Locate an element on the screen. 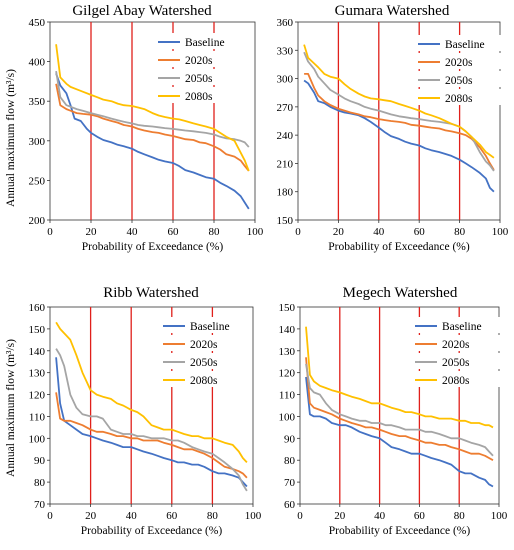 This screenshot has height=550, width=514. y-tick-label: 200 is located at coordinates (37, 221).